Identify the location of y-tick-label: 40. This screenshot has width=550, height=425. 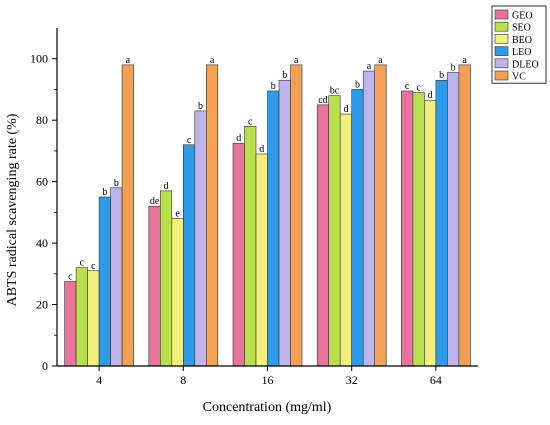
(42, 243).